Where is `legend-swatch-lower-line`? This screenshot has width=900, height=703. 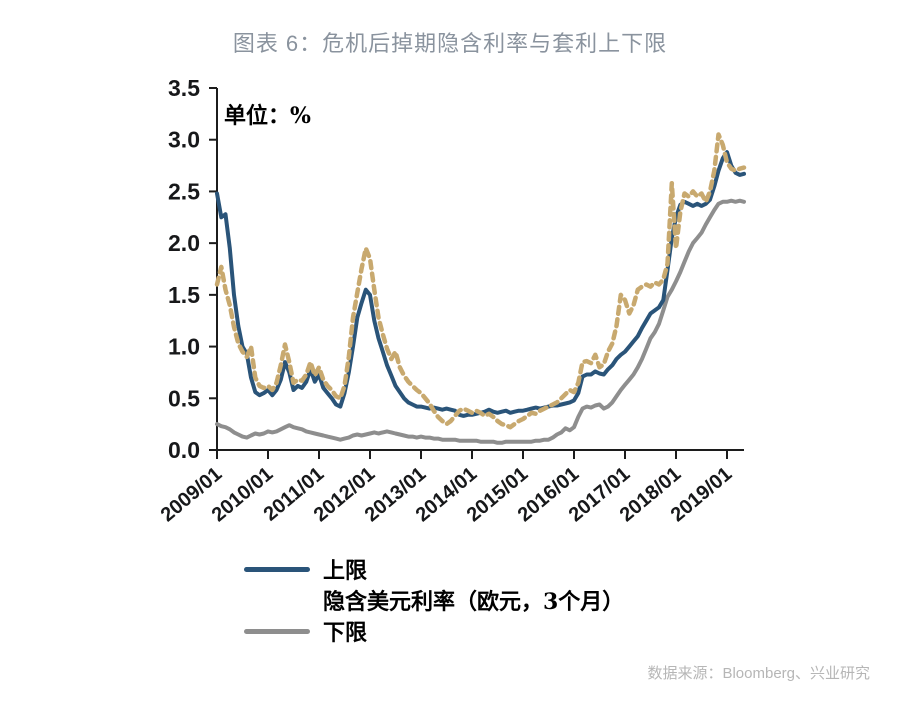
legend-swatch-lower-line is located at coordinates (277, 631).